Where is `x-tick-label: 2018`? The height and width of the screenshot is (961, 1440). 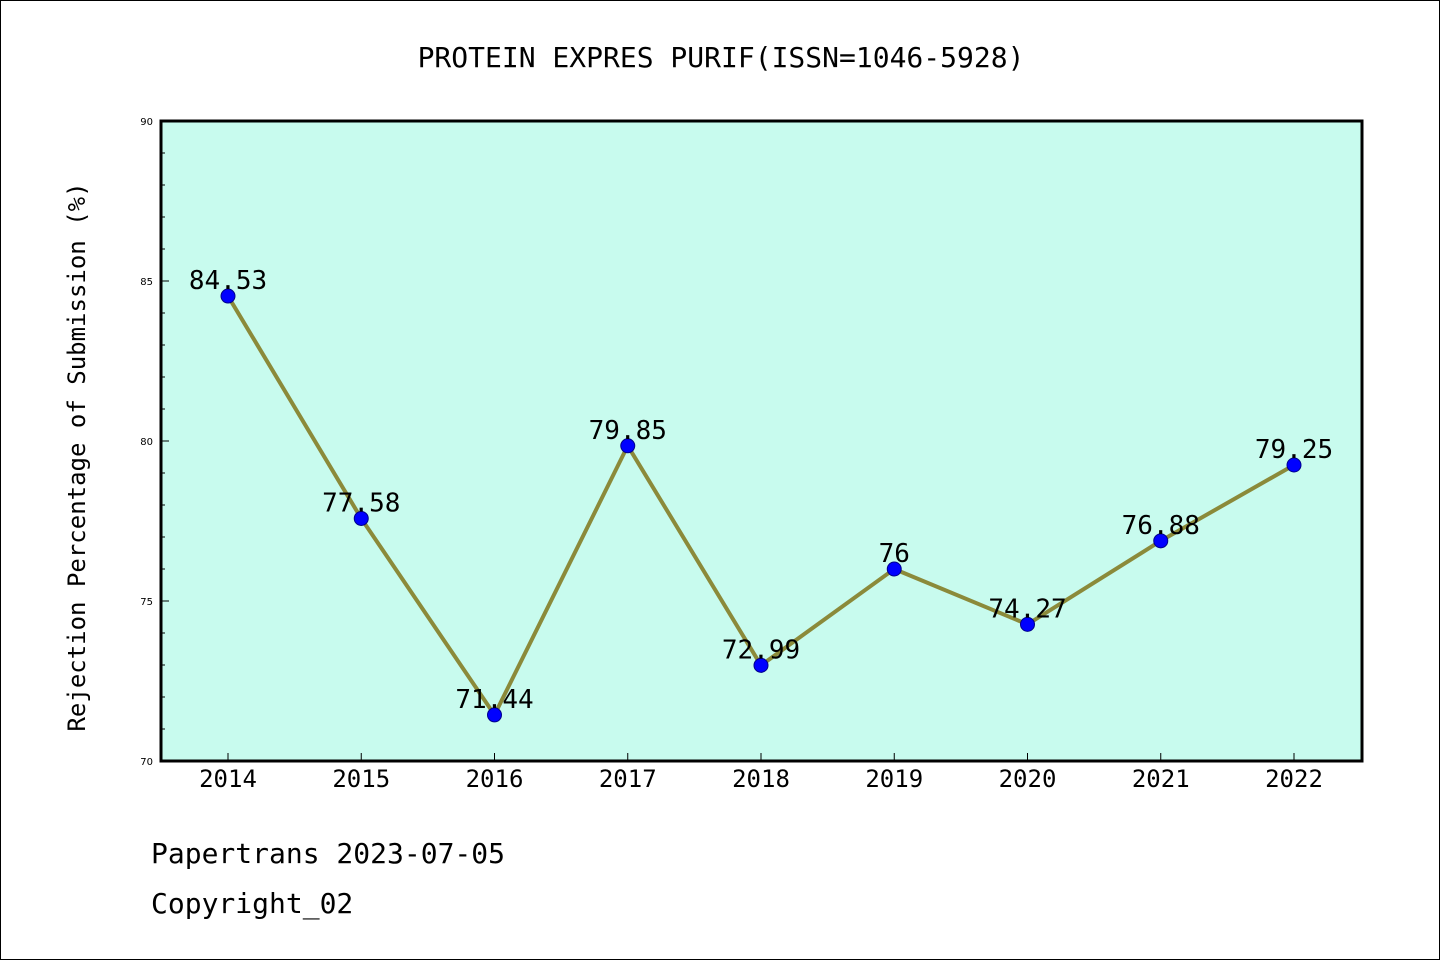
x-tick-label: 2018 is located at coordinates (761, 779).